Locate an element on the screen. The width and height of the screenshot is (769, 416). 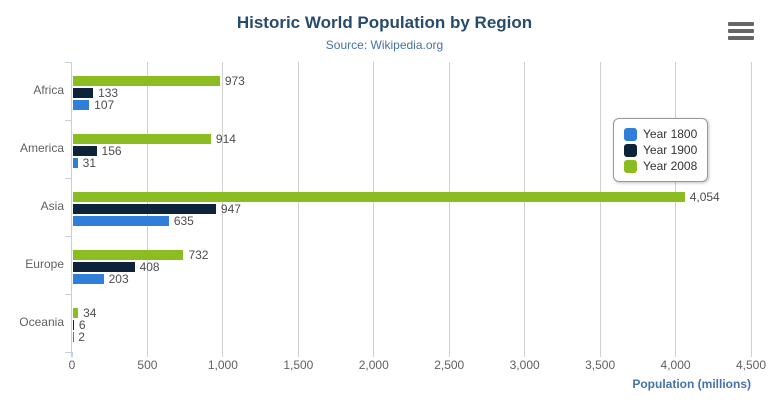
data-label-asia-year-1900: 947 is located at coordinates (230, 209).